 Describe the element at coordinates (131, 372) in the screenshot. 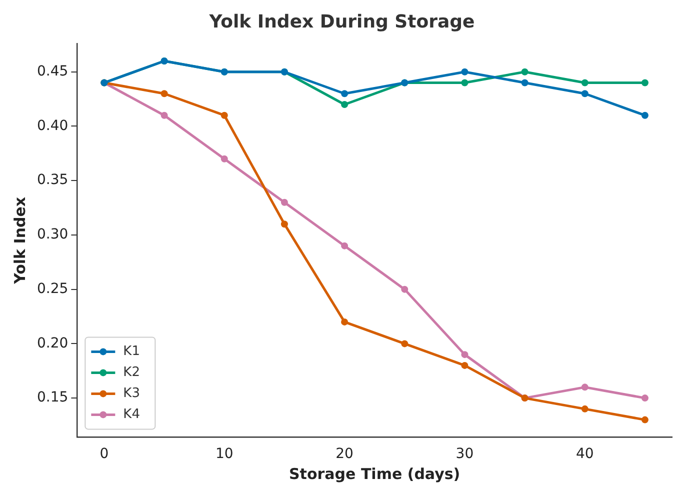

I see `legend-label: K2` at that location.